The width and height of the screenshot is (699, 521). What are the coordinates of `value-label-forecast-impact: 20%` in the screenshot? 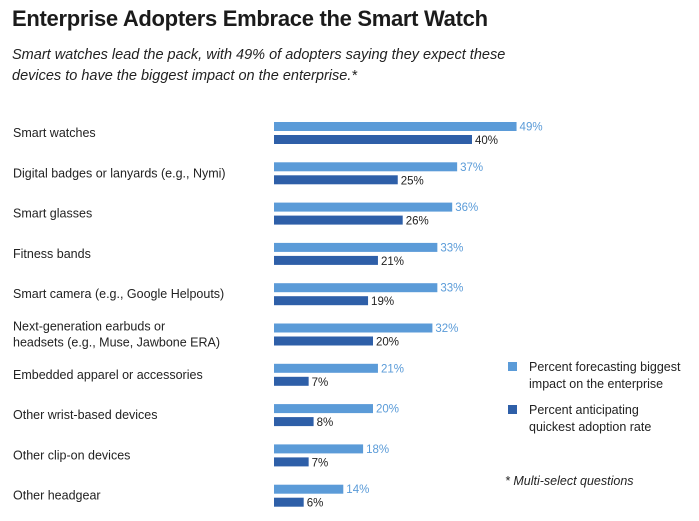 It's located at (387, 410).